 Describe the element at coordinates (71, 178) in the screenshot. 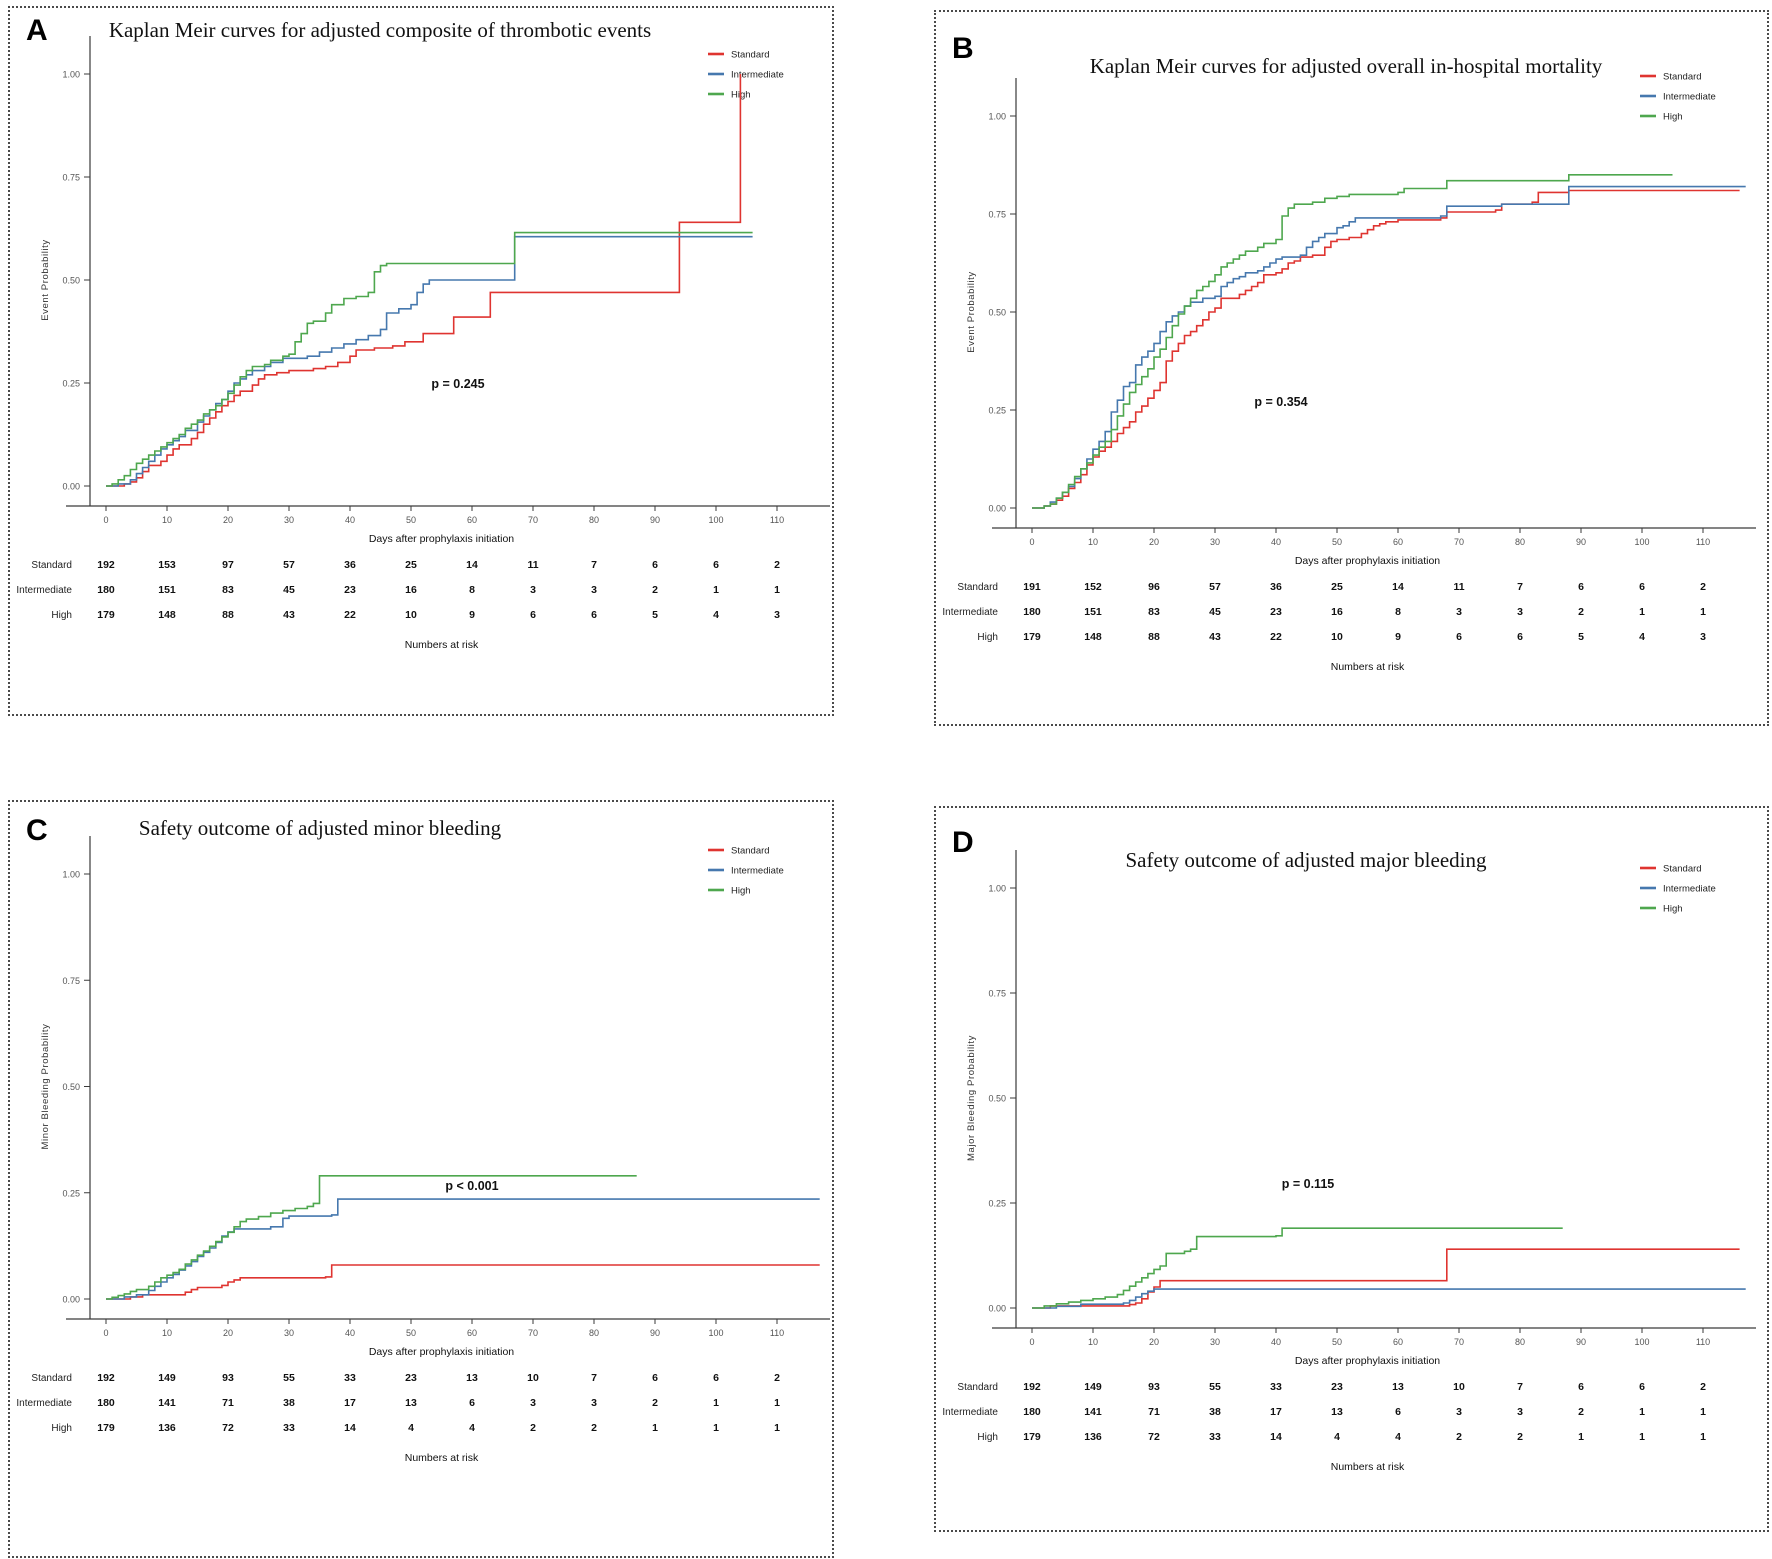

I see `y-tick-label: 0.75` at that location.